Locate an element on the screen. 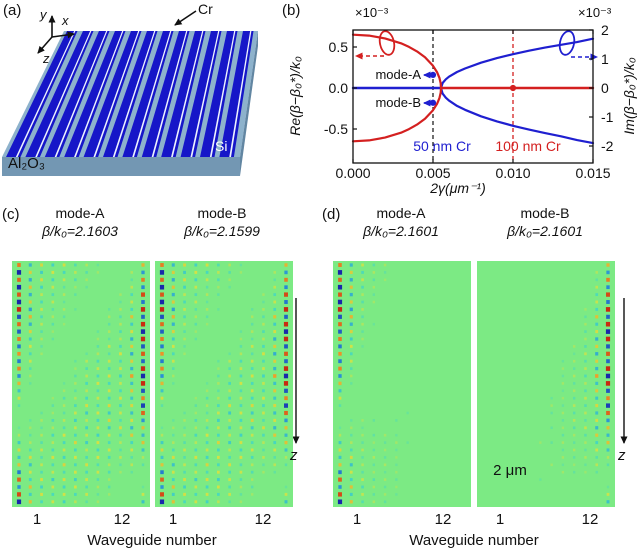 Image resolution: width=639 pixels, height=558 pixels. left-axis-ellipse-icon is located at coordinates (387, 43).